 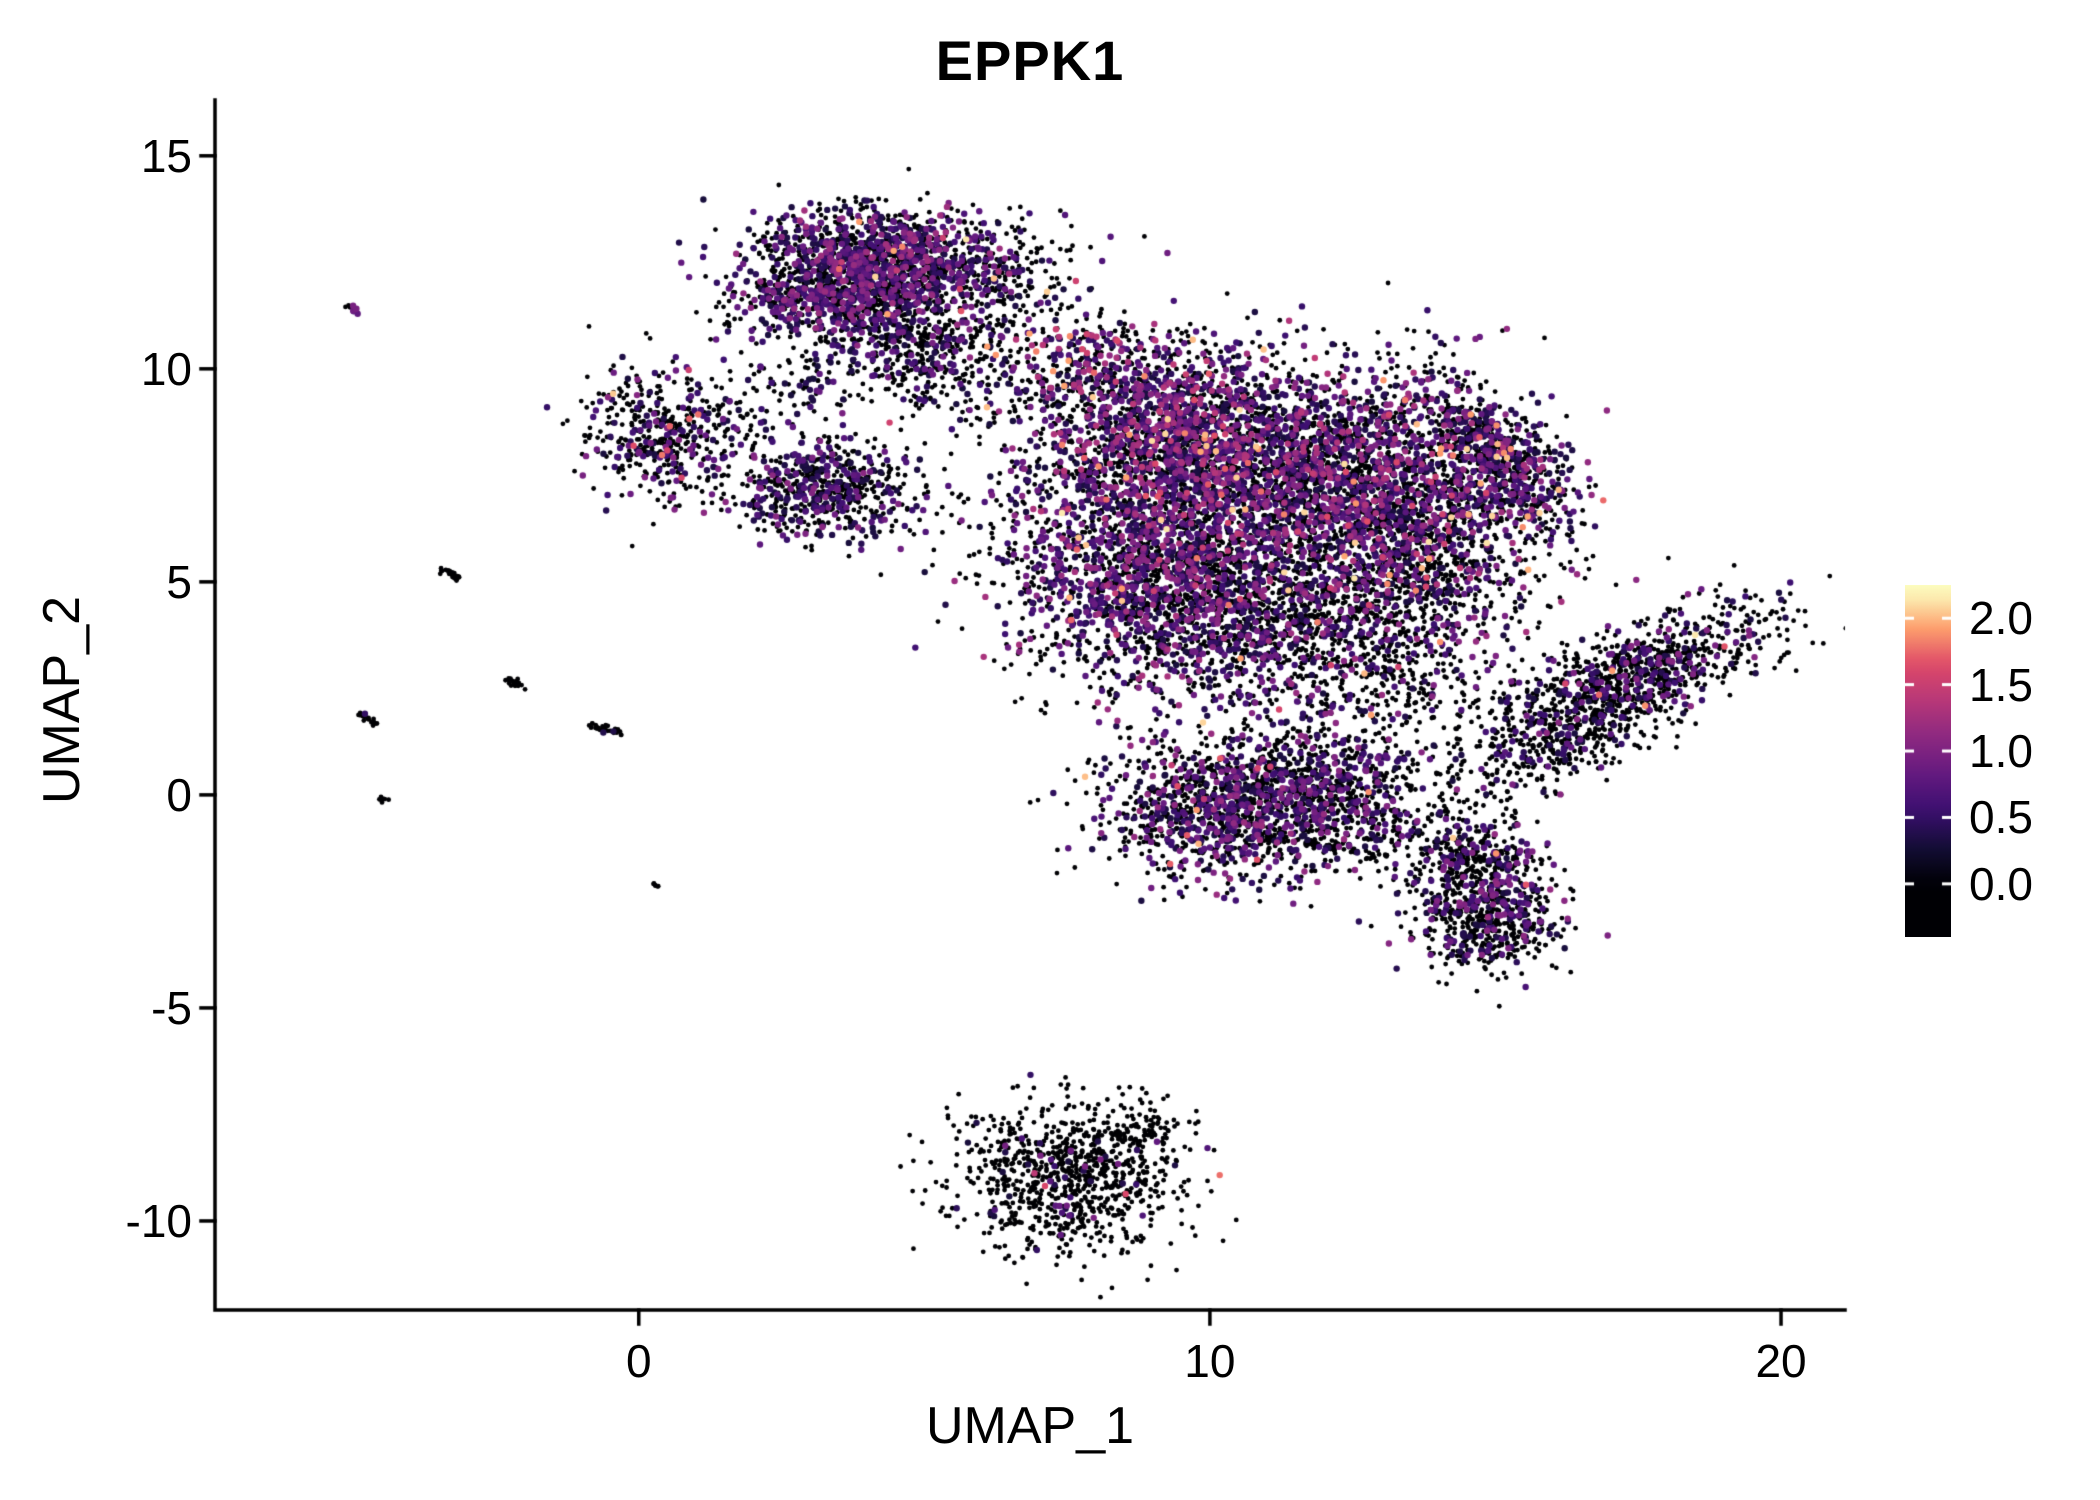 I want to click on y-tick-label: 5, so click(x=179, y=581).